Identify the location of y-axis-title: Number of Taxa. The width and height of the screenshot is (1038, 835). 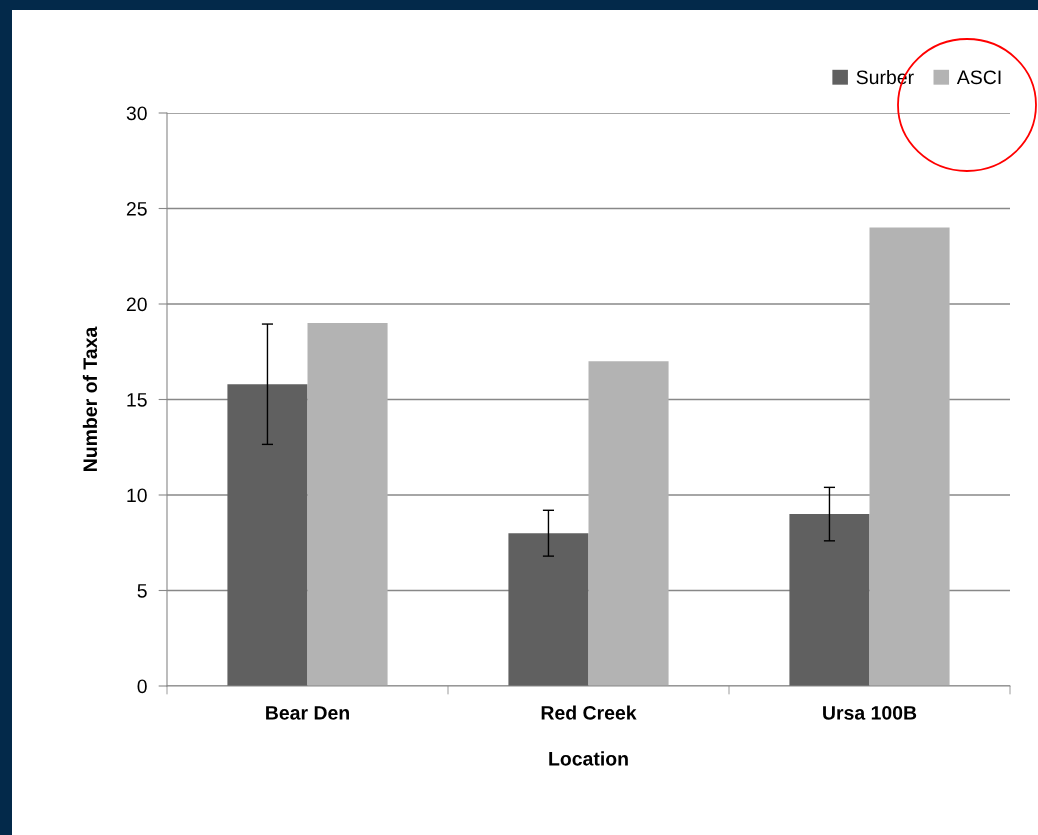
(90, 398).